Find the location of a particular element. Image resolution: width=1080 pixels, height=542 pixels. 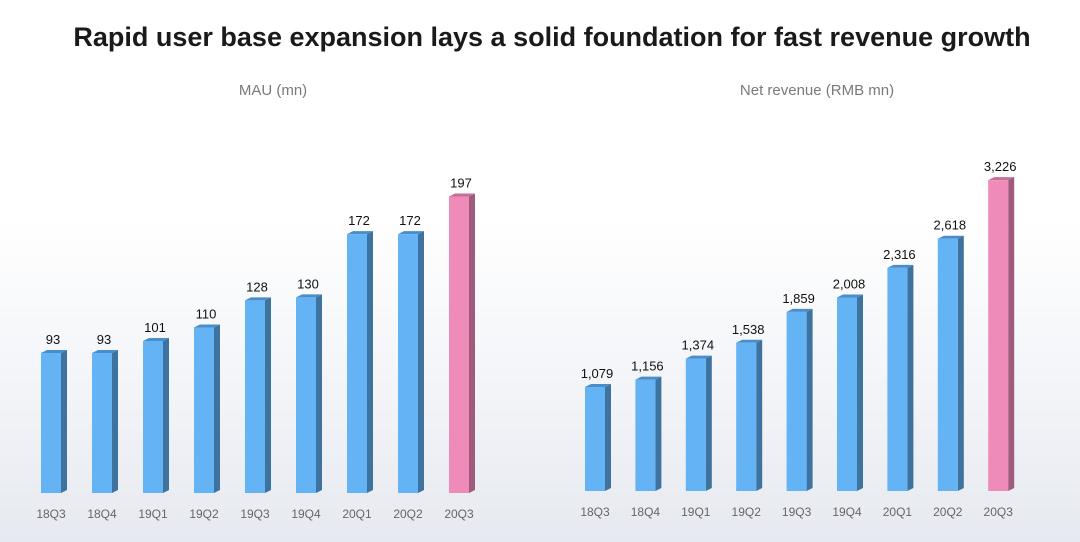

data-label: 2,008 is located at coordinates (849, 284).